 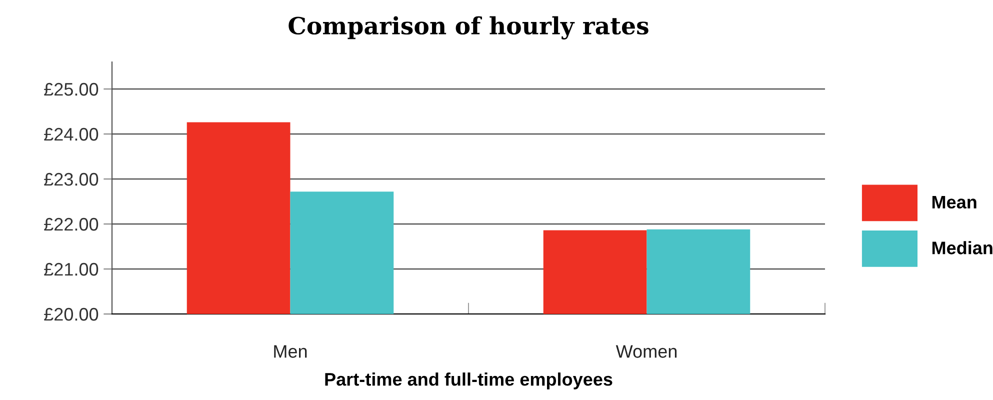 What do you see at coordinates (71, 134) in the screenshot?
I see `y-tick-label: £24.00` at bounding box center [71, 134].